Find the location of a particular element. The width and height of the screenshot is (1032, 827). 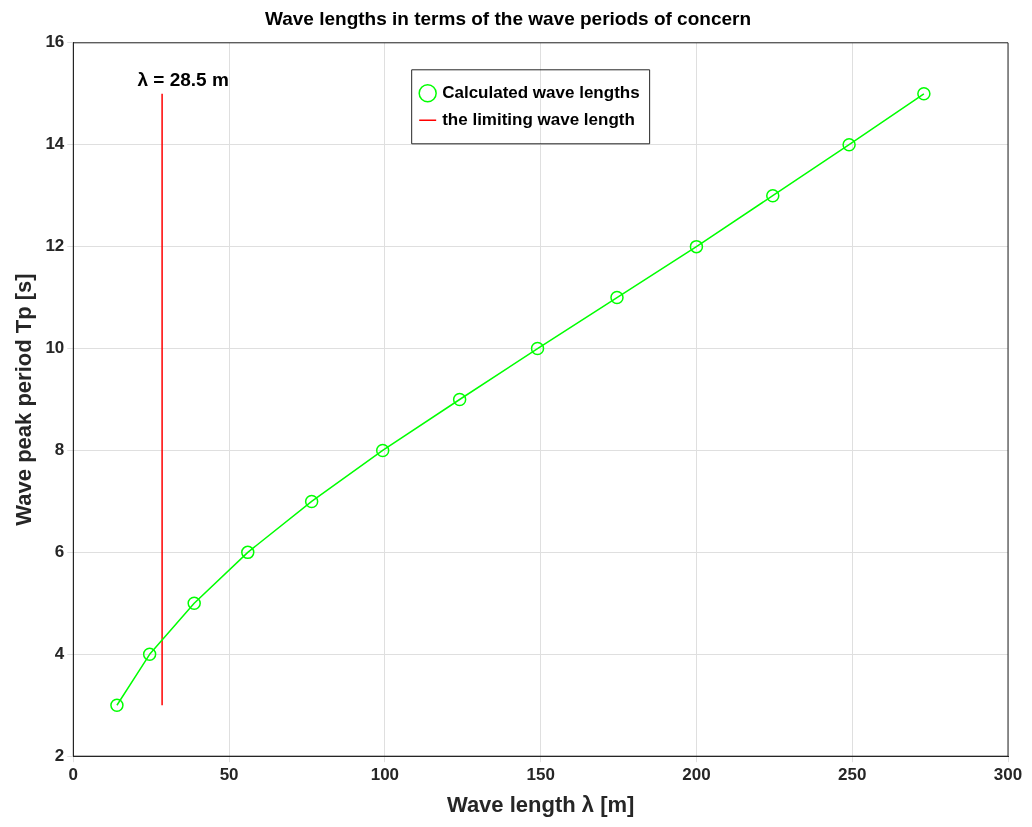

y-tick-label: 14 is located at coordinates (55, 144).